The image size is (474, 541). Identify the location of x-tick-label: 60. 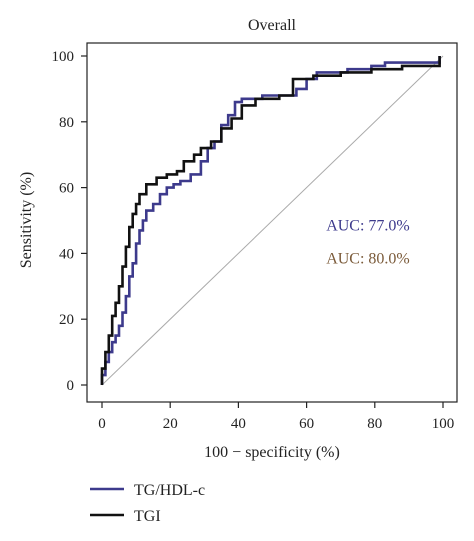
(306, 424).